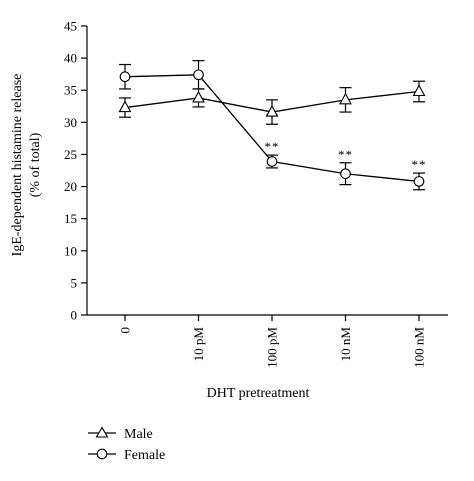  What do you see at coordinates (70, 186) in the screenshot?
I see `y-tick-label: 20` at bounding box center [70, 186].